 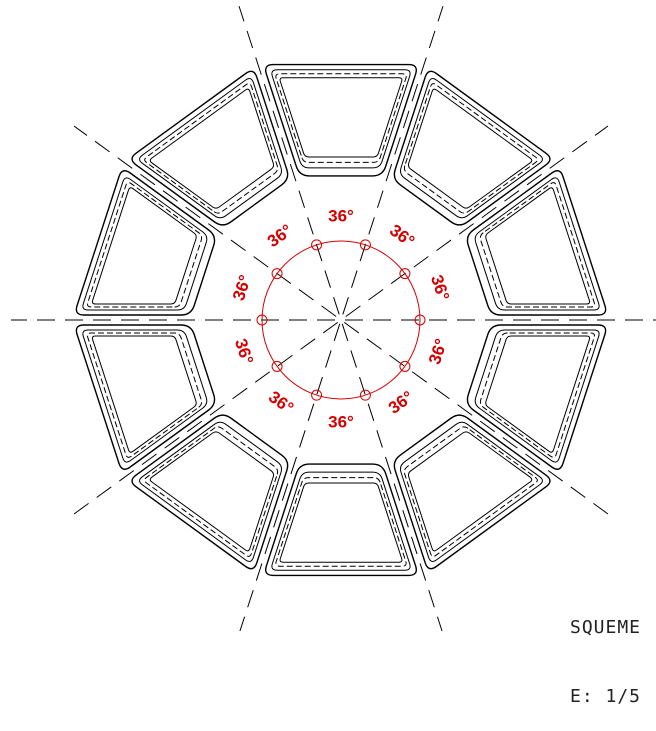 I want to click on caption-title: SQUEME, so click(x=606, y=627).